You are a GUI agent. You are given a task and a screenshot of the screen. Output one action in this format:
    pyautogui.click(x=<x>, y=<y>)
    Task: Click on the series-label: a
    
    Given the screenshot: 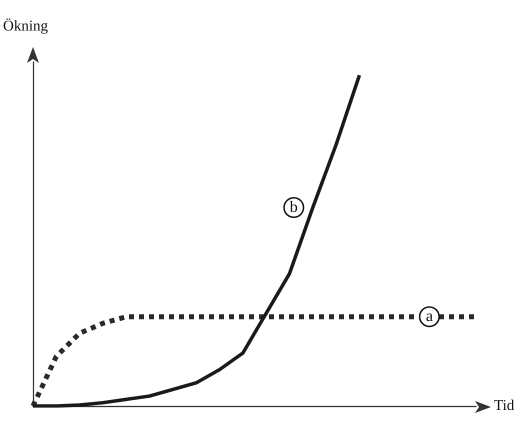 What is the action you would take?
    pyautogui.click(x=429, y=317)
    